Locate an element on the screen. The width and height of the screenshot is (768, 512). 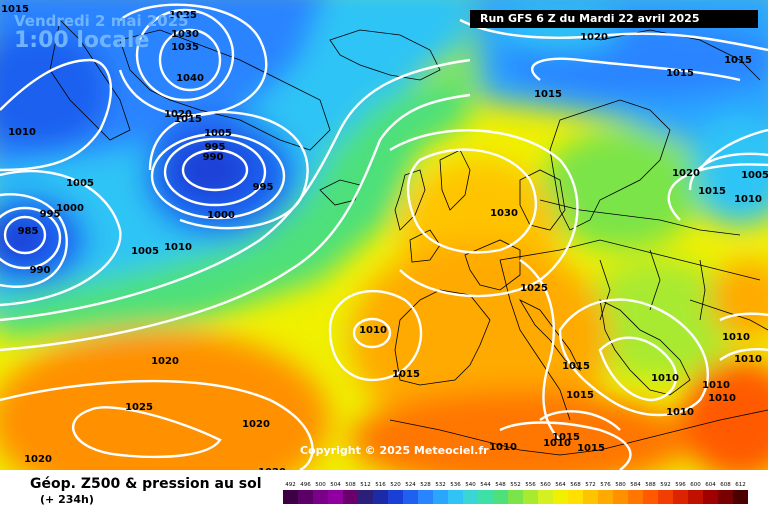
scale-tick-label: 612 is located at coordinates (740, 485).